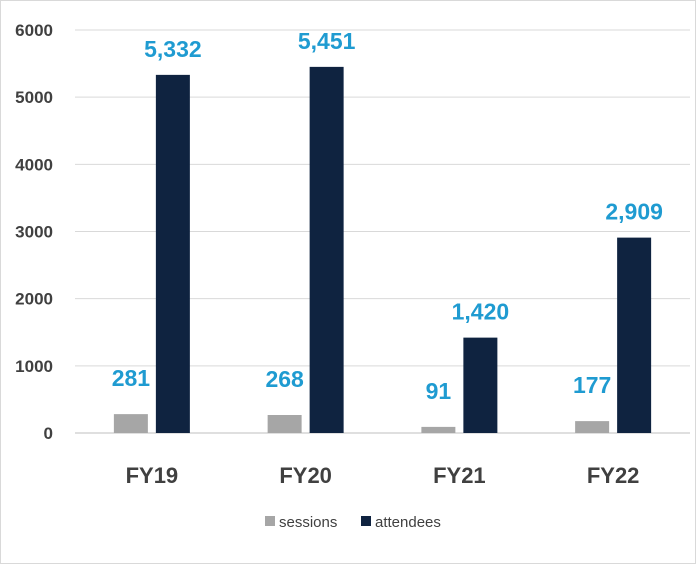 The height and width of the screenshot is (564, 696). Describe the element at coordinates (34, 299) in the screenshot. I see `y-tick-label: 2000` at that location.